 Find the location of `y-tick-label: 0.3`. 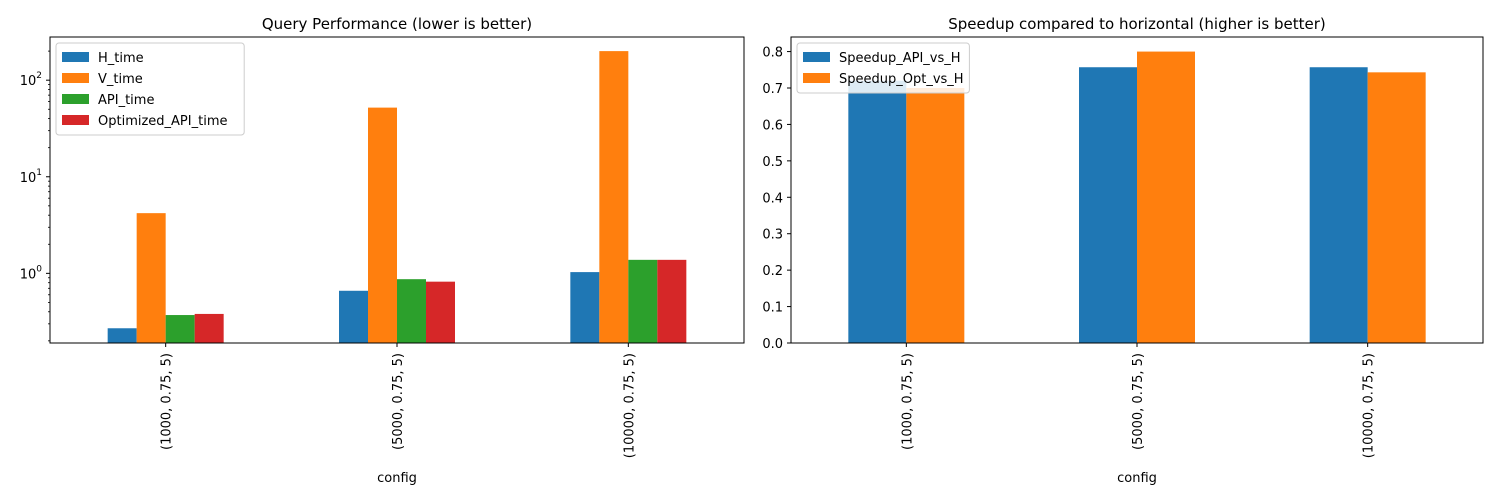

y-tick-label: 0.3 is located at coordinates (772, 235).